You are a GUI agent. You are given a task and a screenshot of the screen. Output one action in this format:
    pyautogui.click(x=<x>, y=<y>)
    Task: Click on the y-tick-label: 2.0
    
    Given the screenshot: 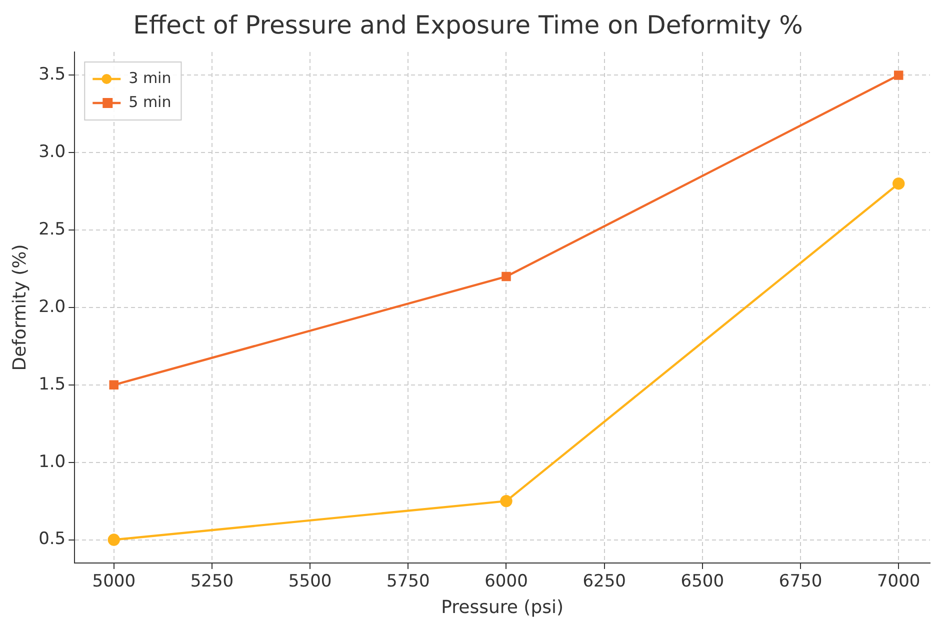 What is the action you would take?
    pyautogui.click(x=52, y=306)
    